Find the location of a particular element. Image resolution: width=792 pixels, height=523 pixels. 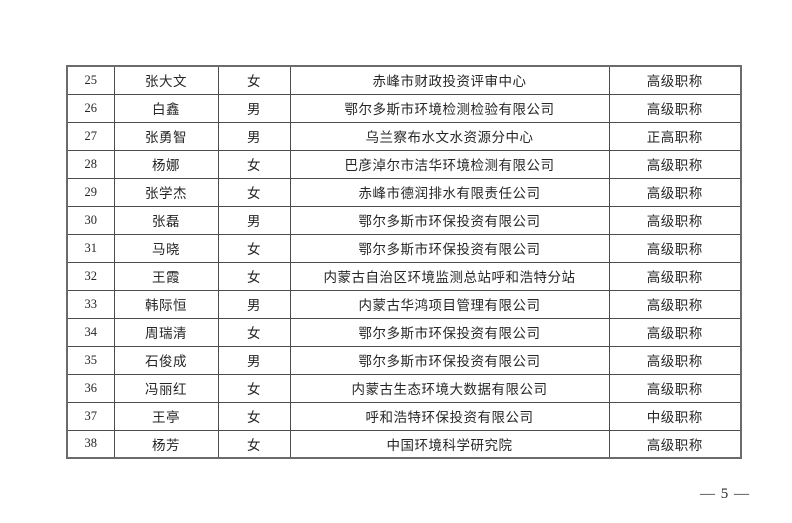

cell-organization: 乌兰察布水文水资源分中心 is located at coordinates (449, 136).